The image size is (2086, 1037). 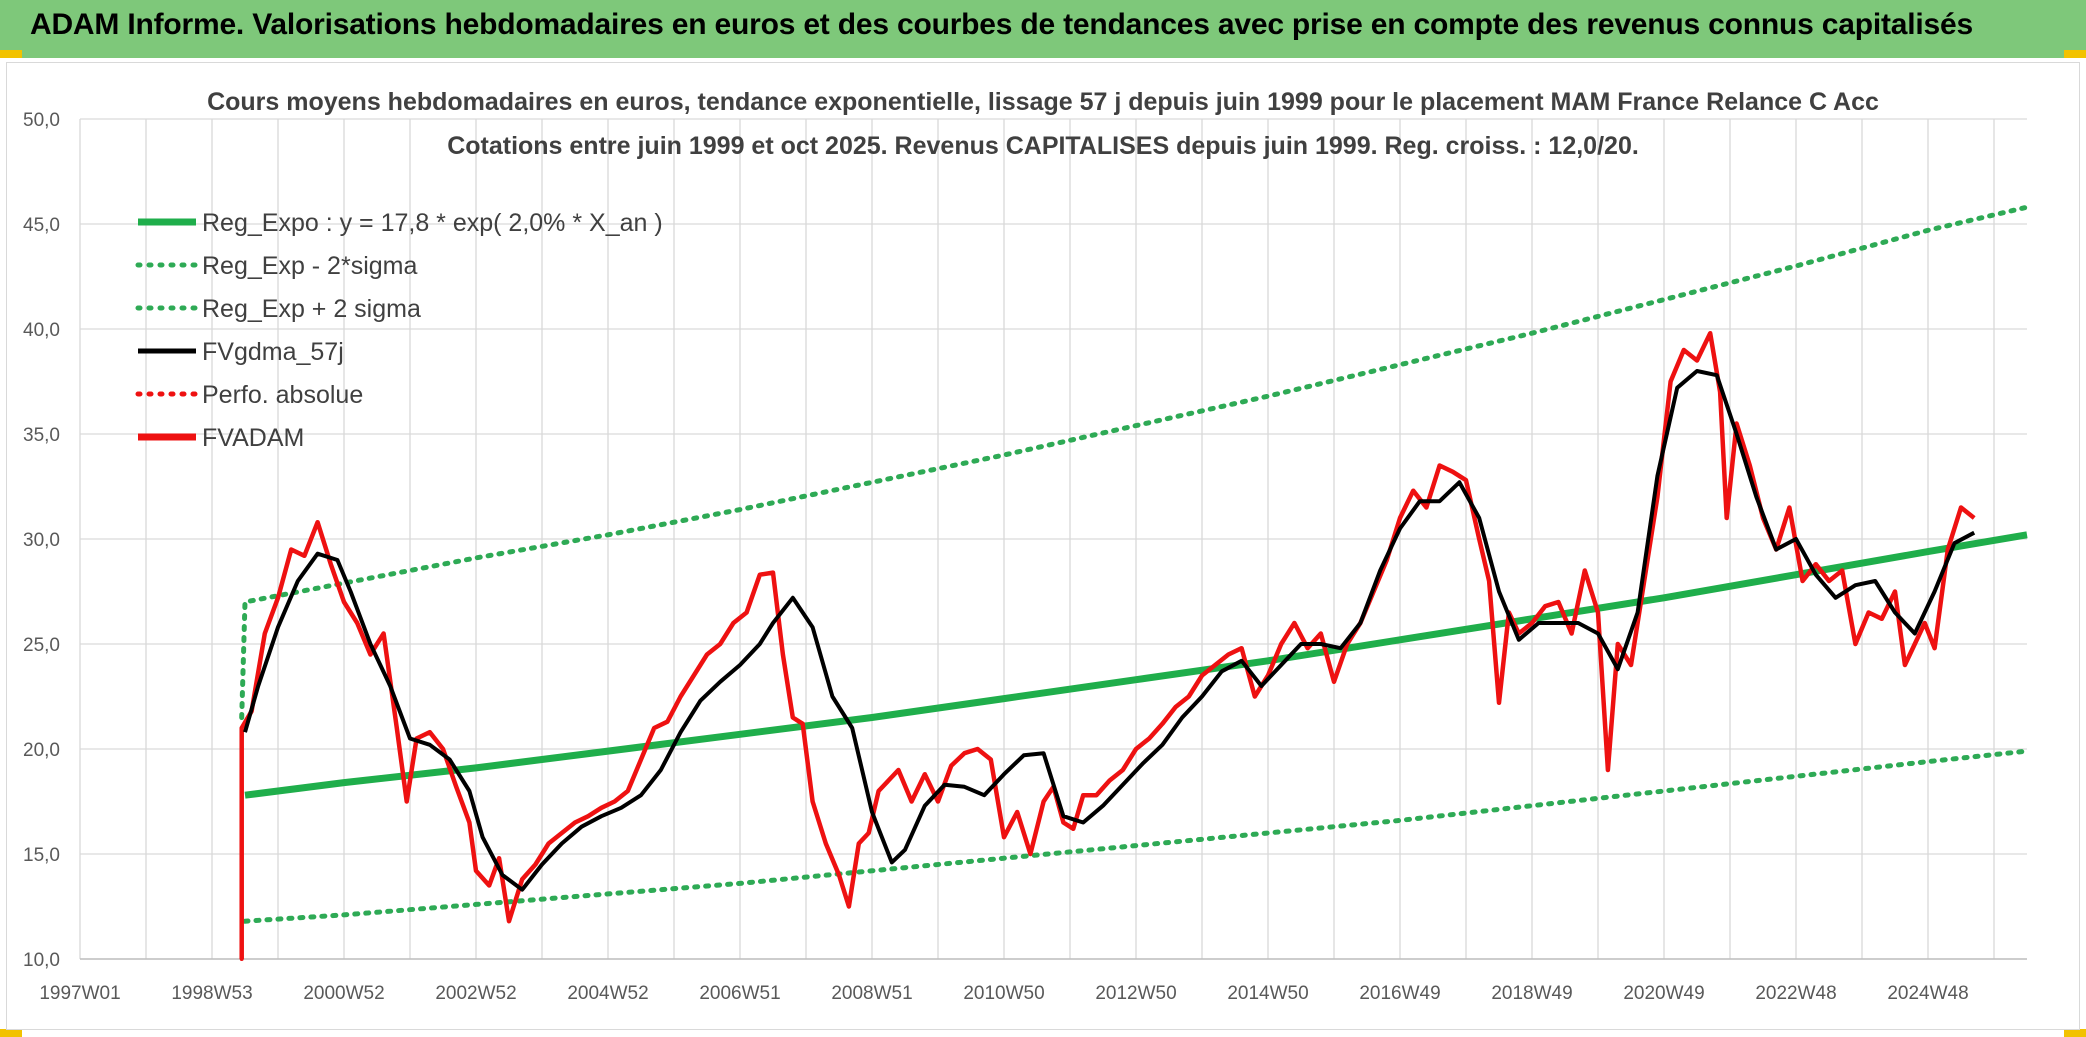 What do you see at coordinates (1136, 836) in the screenshot?
I see `series-reg-exp-2-sigma` at bounding box center [1136, 836].